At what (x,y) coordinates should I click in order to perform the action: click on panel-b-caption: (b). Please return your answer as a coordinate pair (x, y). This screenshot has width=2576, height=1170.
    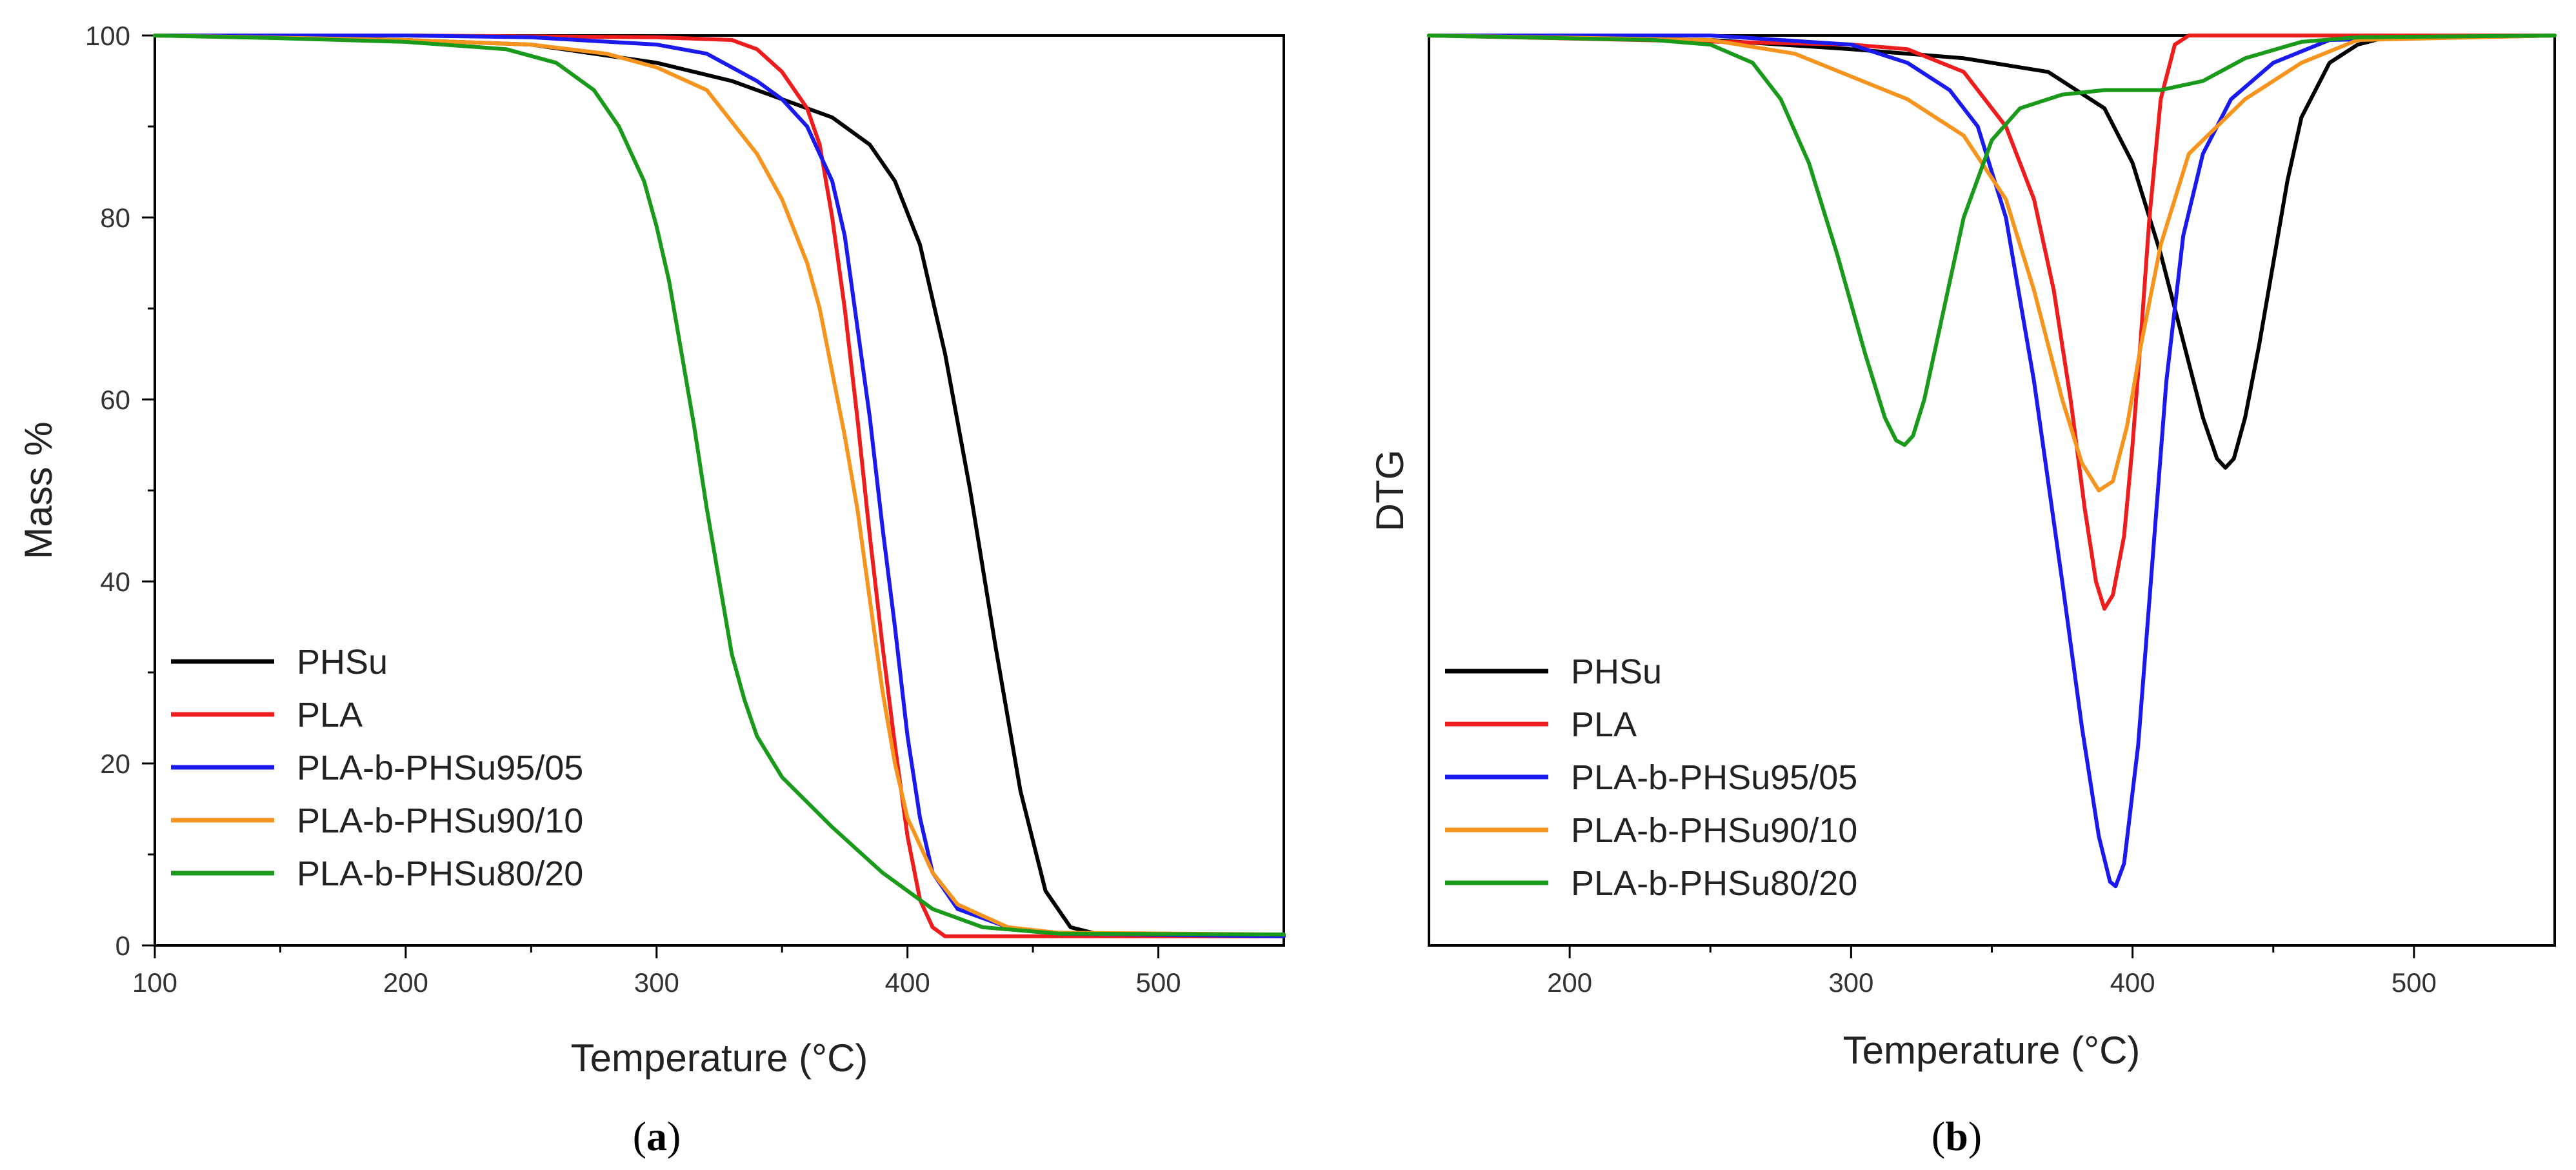
    Looking at the image, I should click on (1957, 1136).